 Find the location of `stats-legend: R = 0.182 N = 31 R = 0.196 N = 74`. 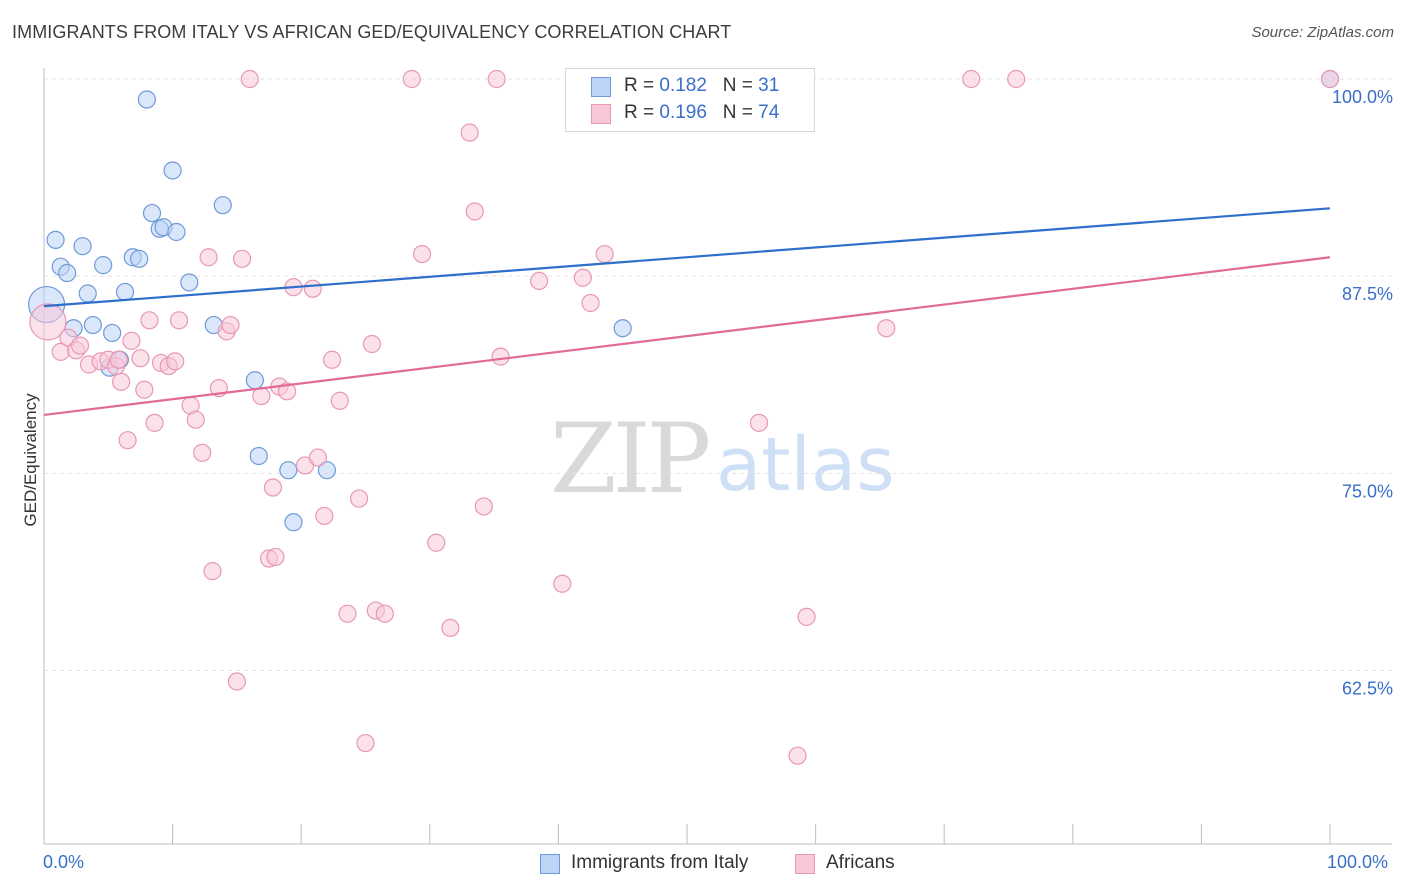

stats-legend: R = 0.182 N = 31 R = 0.196 N = 74 is located at coordinates (690, 100).